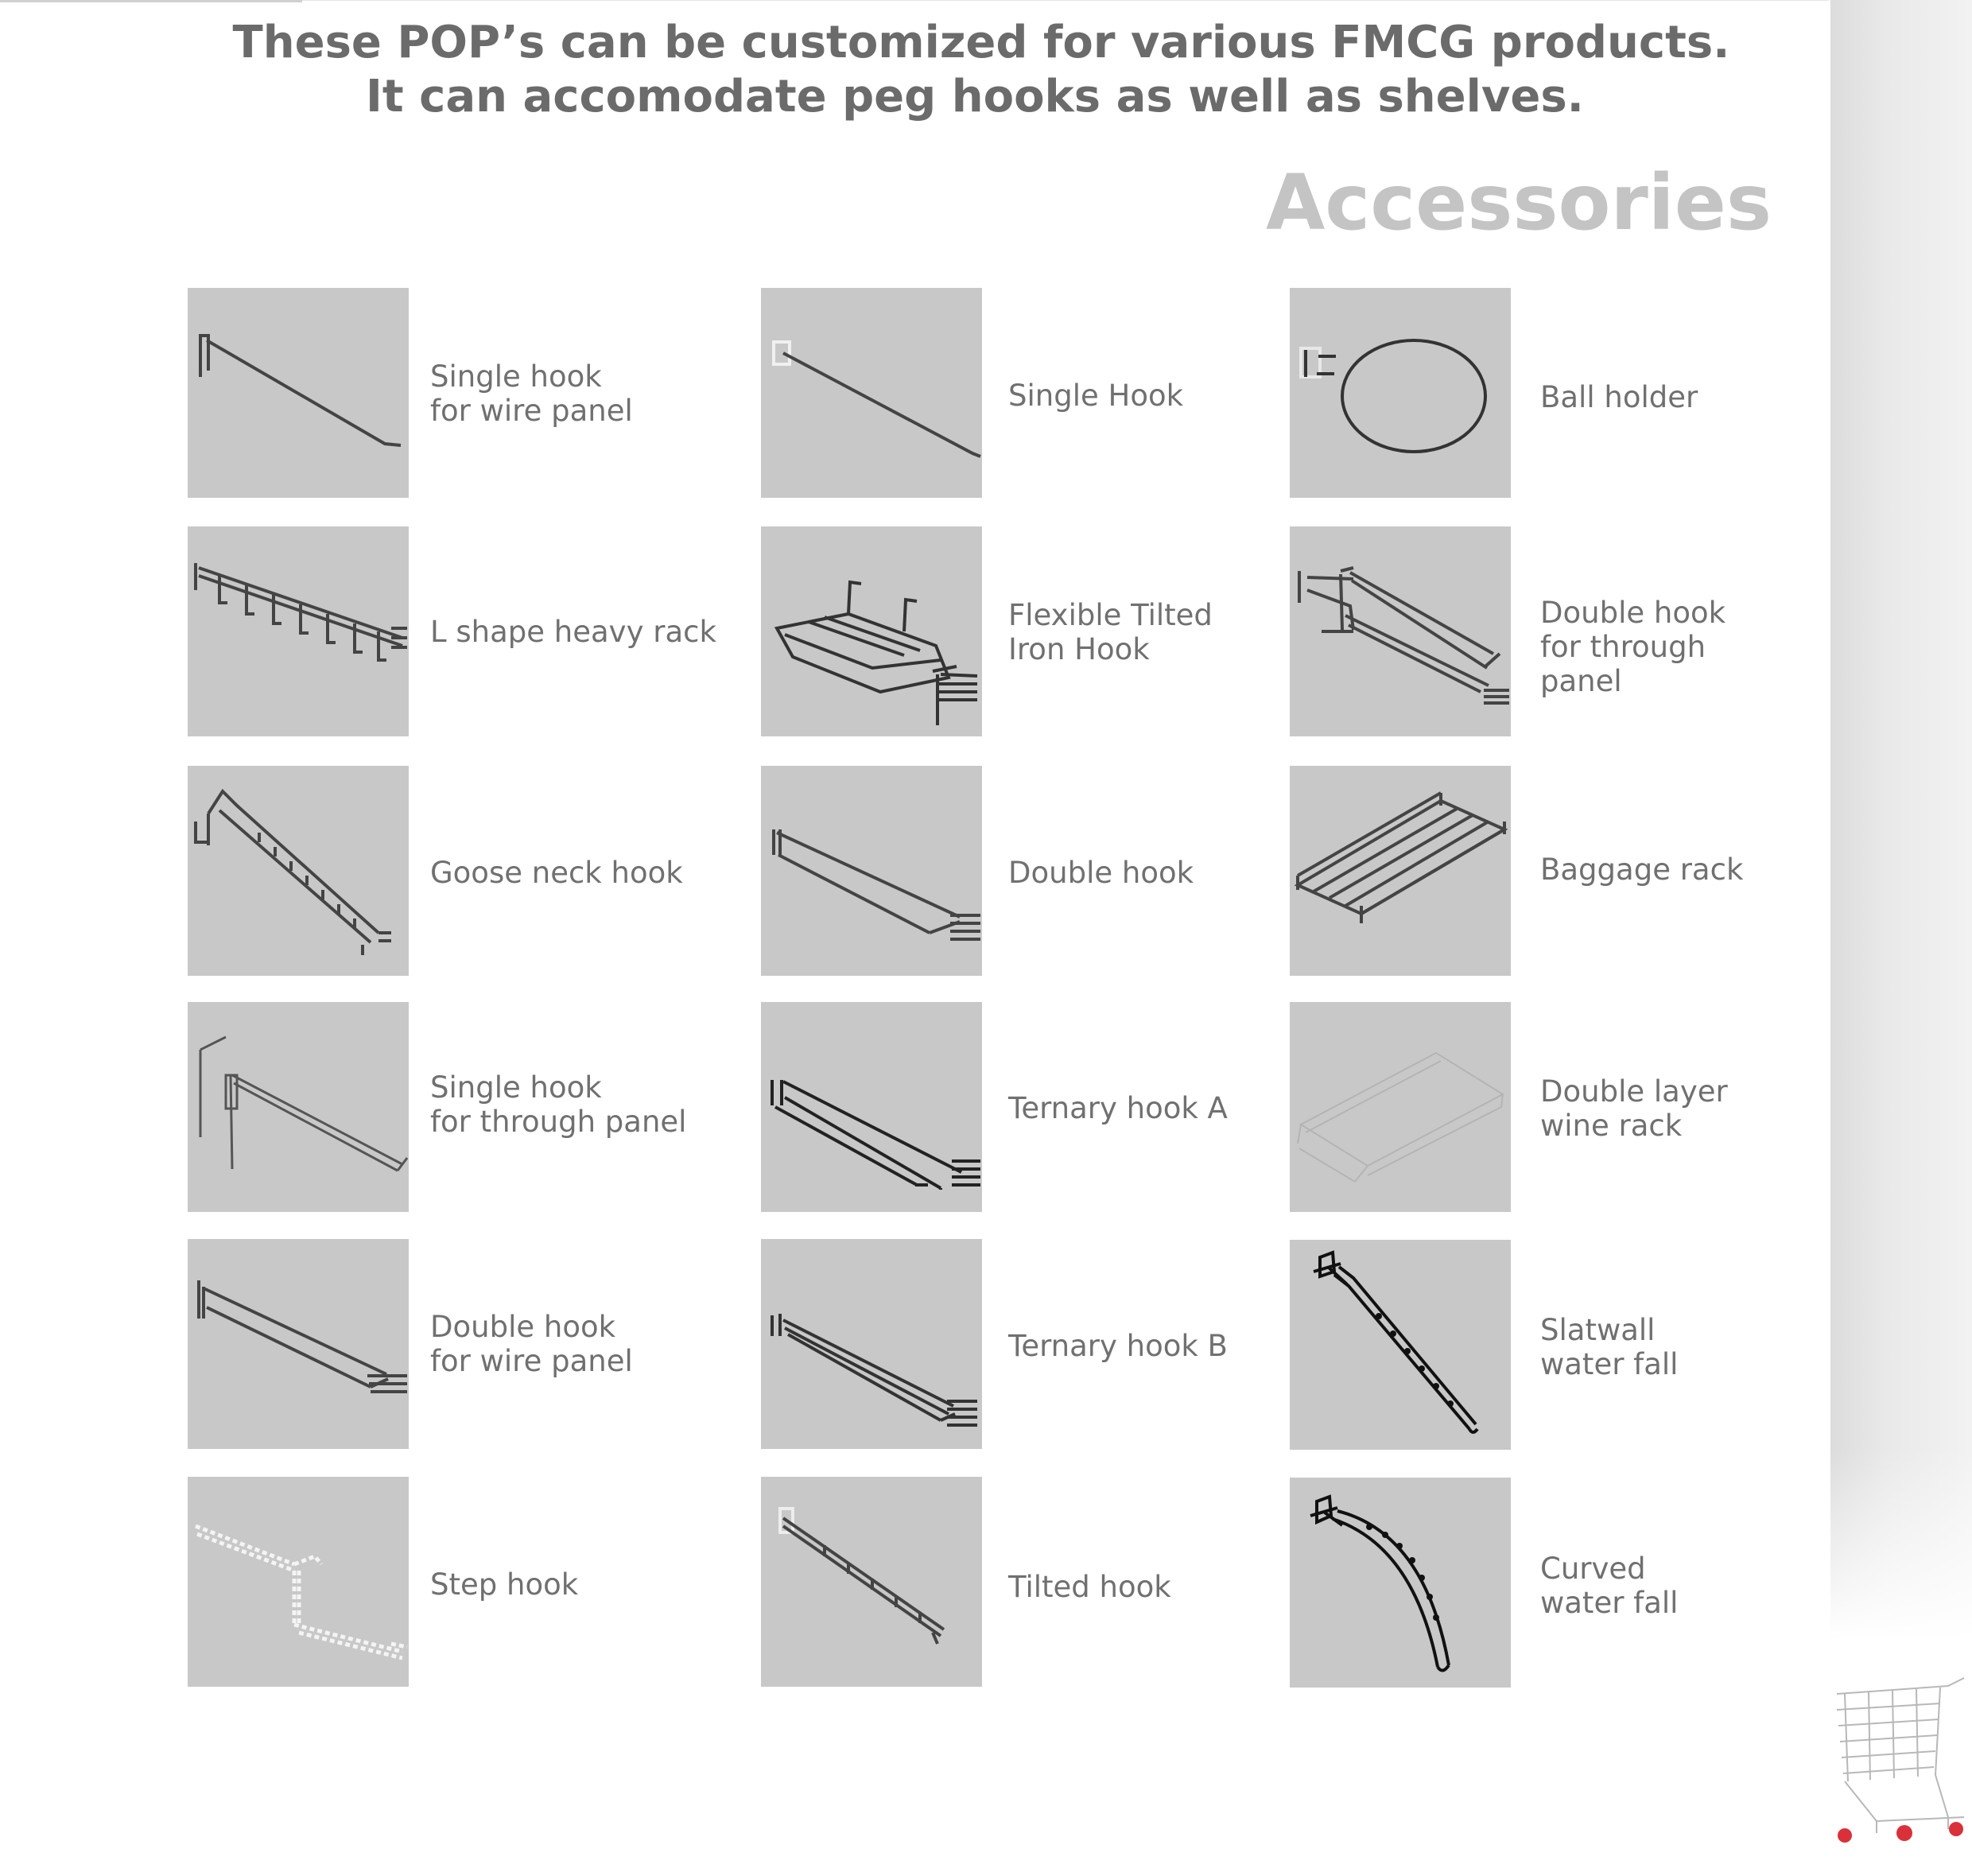 Image resolution: width=1972 pixels, height=1876 pixels. I want to click on l-shape-heavy-rack-label: L shape heavy rack, so click(573, 632).